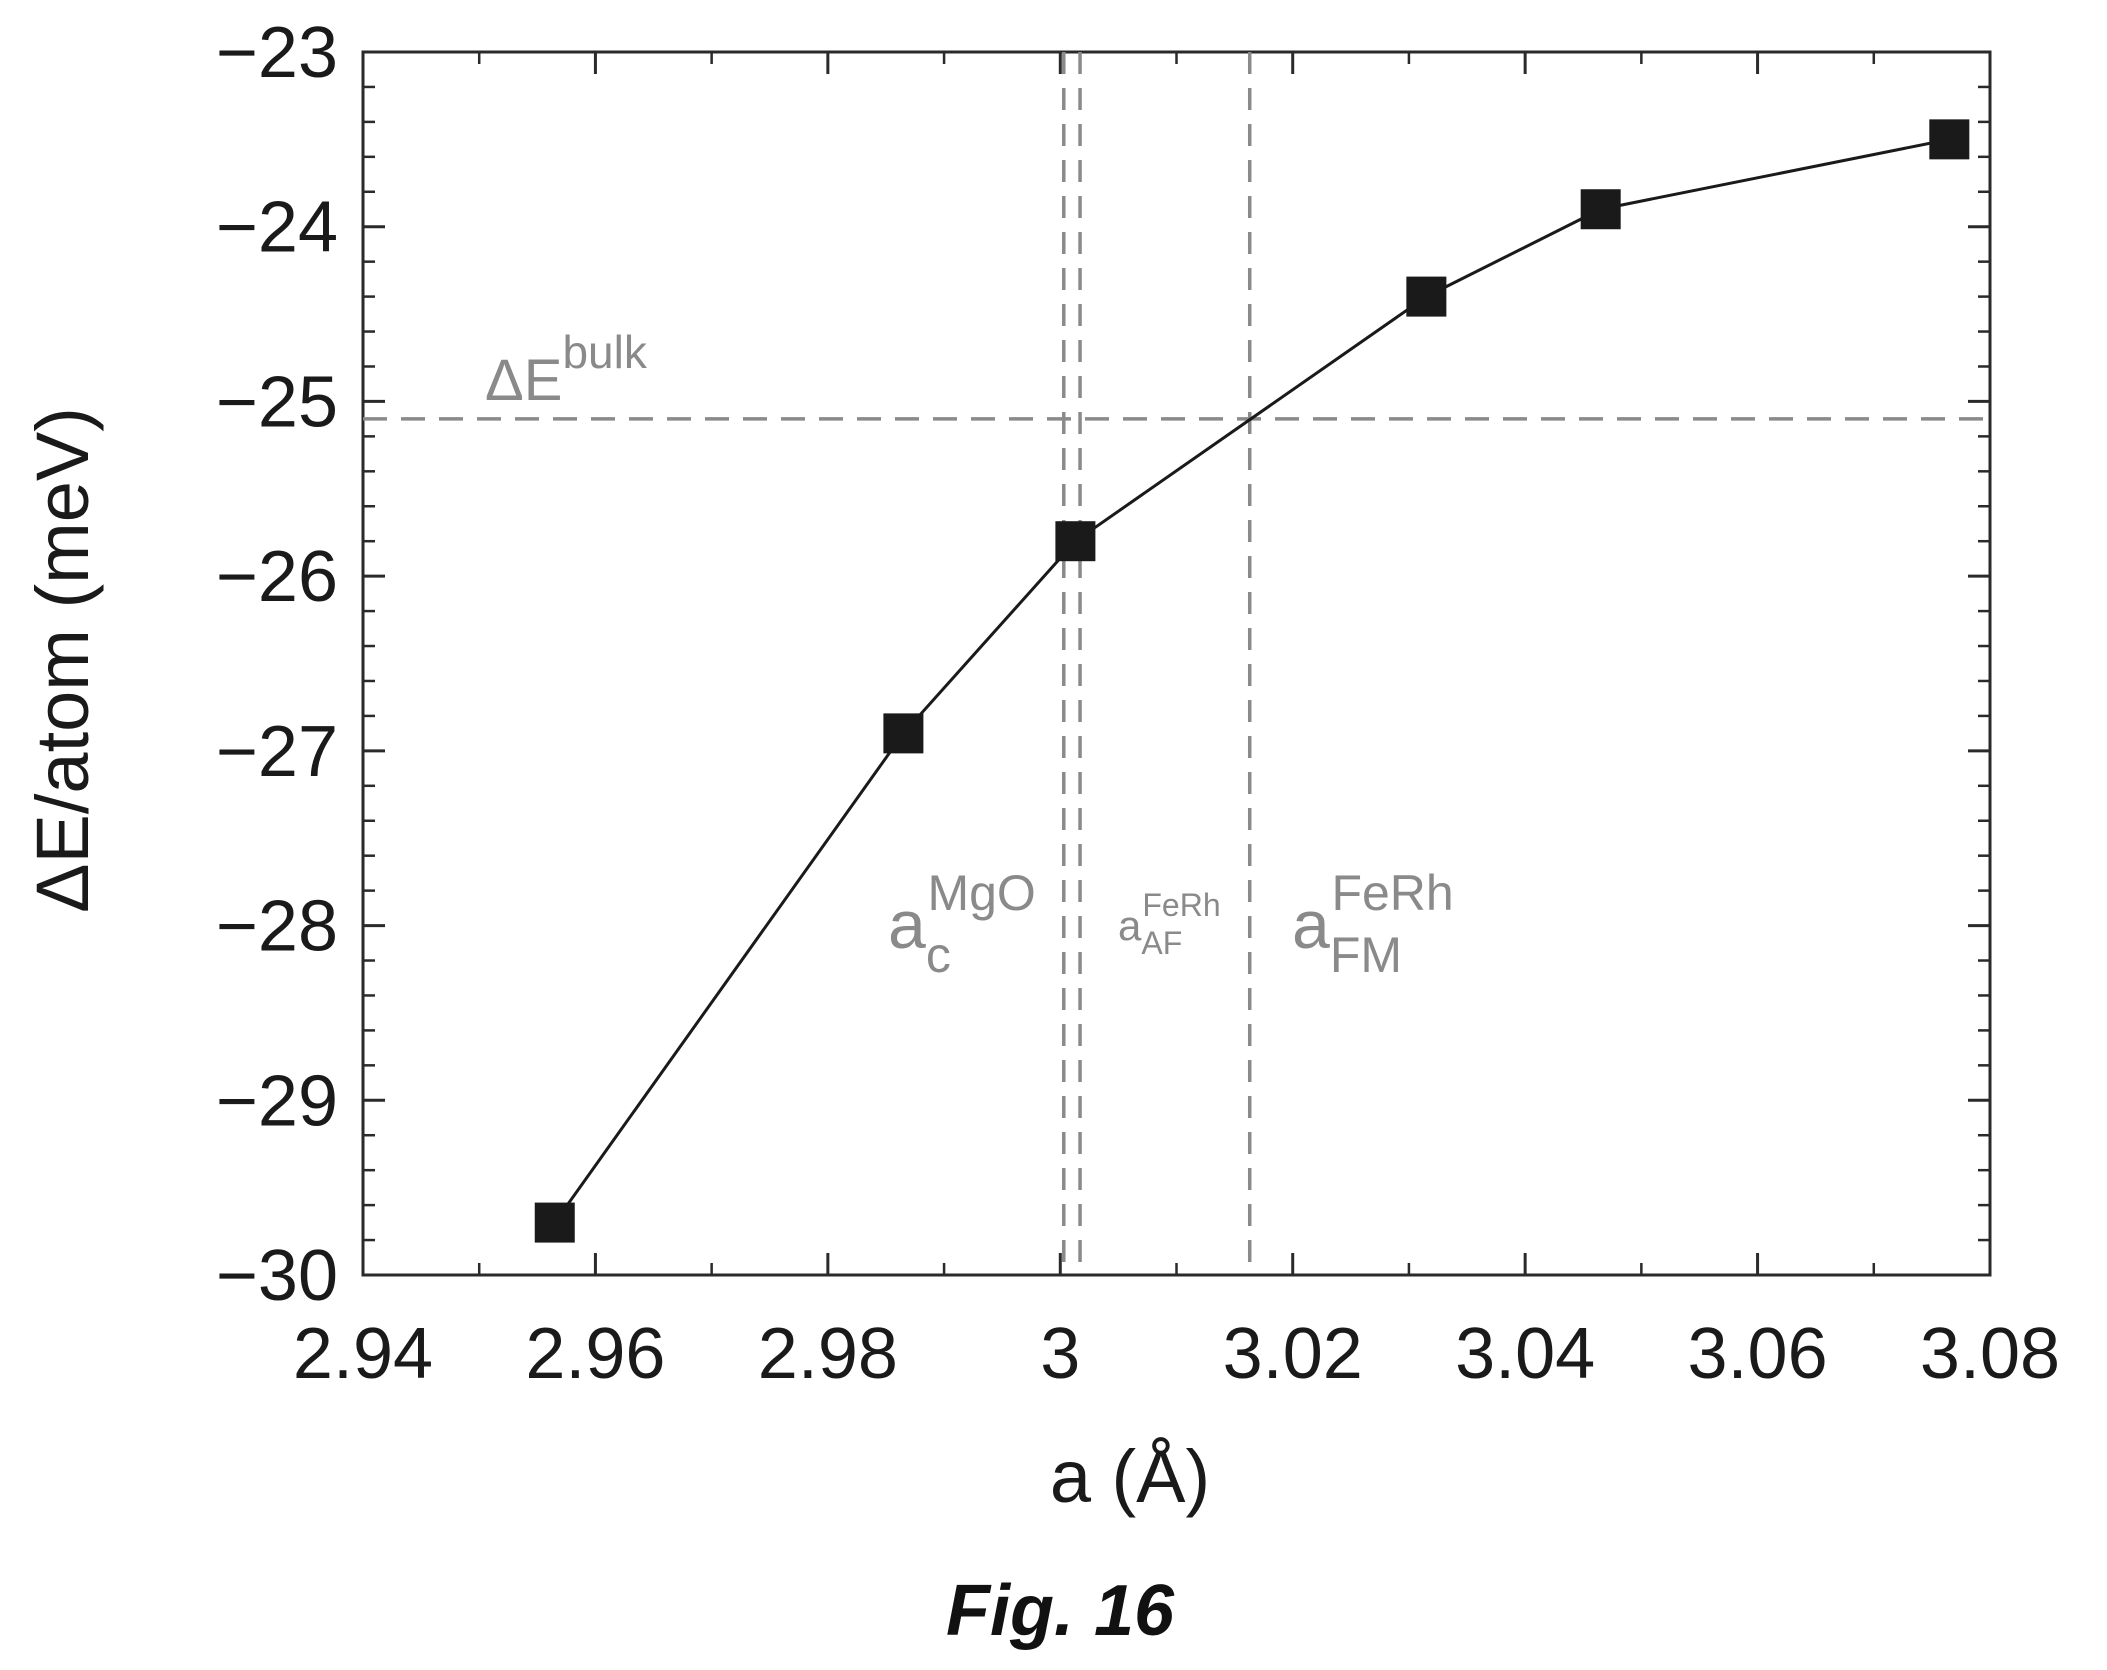 This screenshot has width=2107, height=1670. Describe the element at coordinates (277, 752) in the screenshot. I see `y-tick-label: −27` at that location.